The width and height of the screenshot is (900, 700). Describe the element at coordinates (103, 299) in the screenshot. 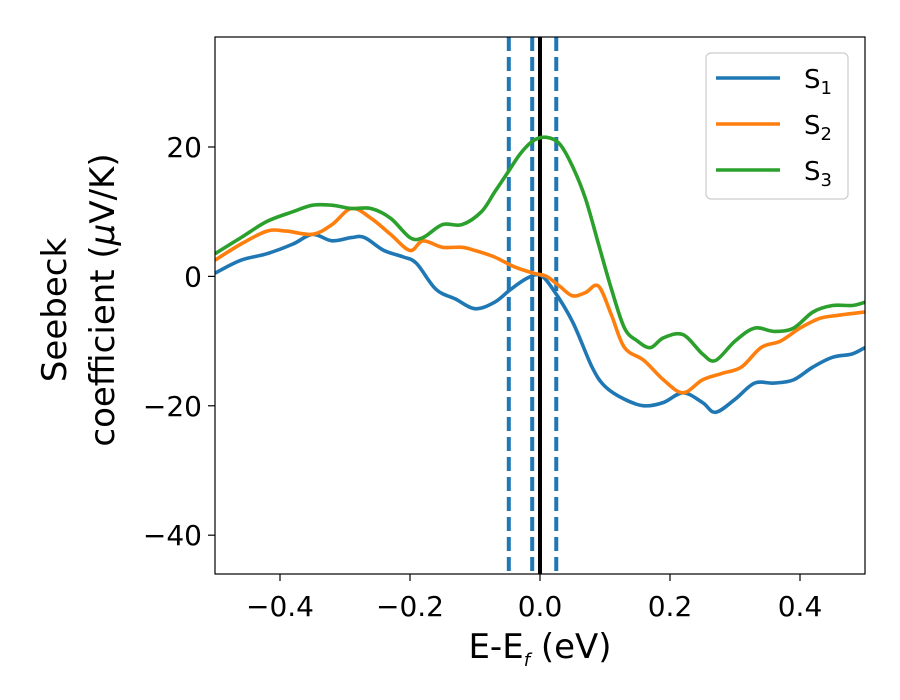

I see `y-axis-label-line2: coefficient (μV/K)` at that location.